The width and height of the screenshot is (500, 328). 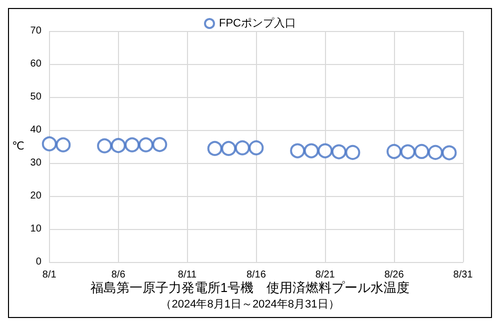 What do you see at coordinates (36, 130) in the screenshot?
I see `y-tick-label: 40` at bounding box center [36, 130].